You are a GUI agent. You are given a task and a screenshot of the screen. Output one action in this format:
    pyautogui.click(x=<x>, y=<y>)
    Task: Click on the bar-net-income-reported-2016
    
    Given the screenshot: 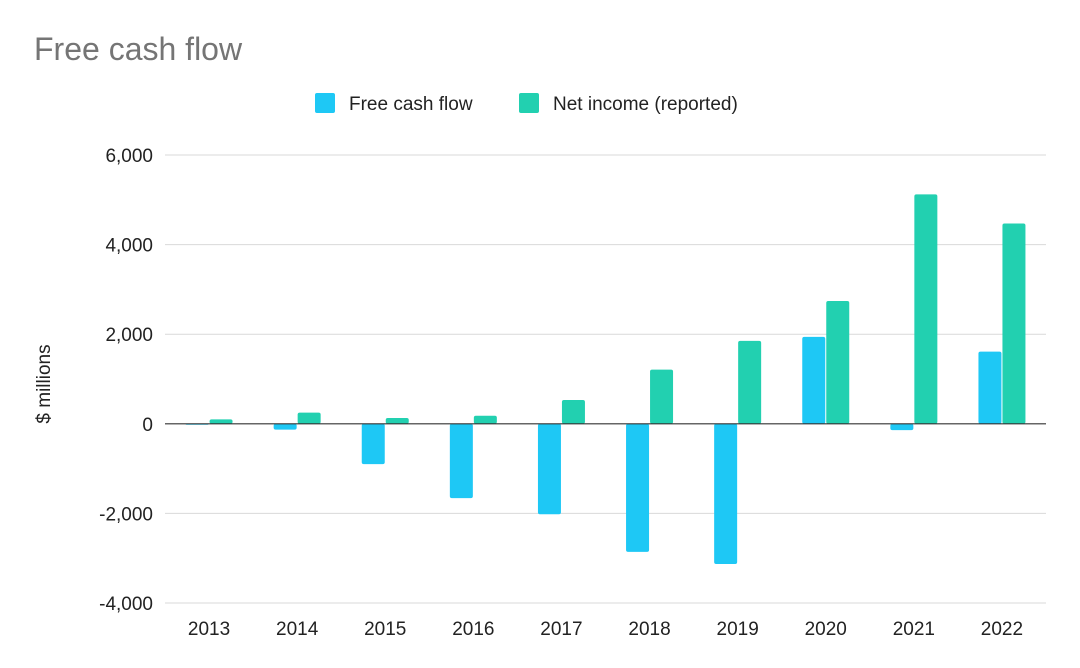 What is the action you would take?
    pyautogui.click(x=485, y=419)
    